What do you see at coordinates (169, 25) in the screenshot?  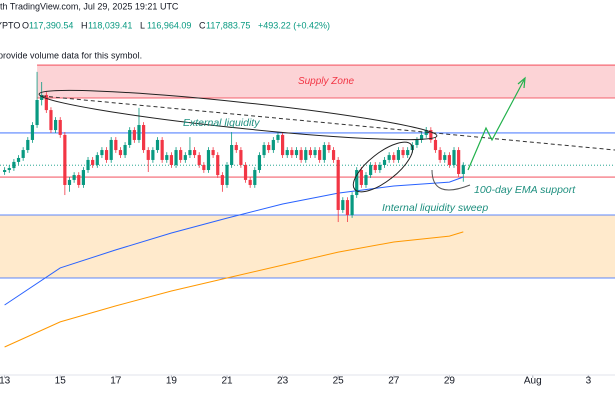 I see `ohlc-value: 116,964.09` at bounding box center [169, 25].